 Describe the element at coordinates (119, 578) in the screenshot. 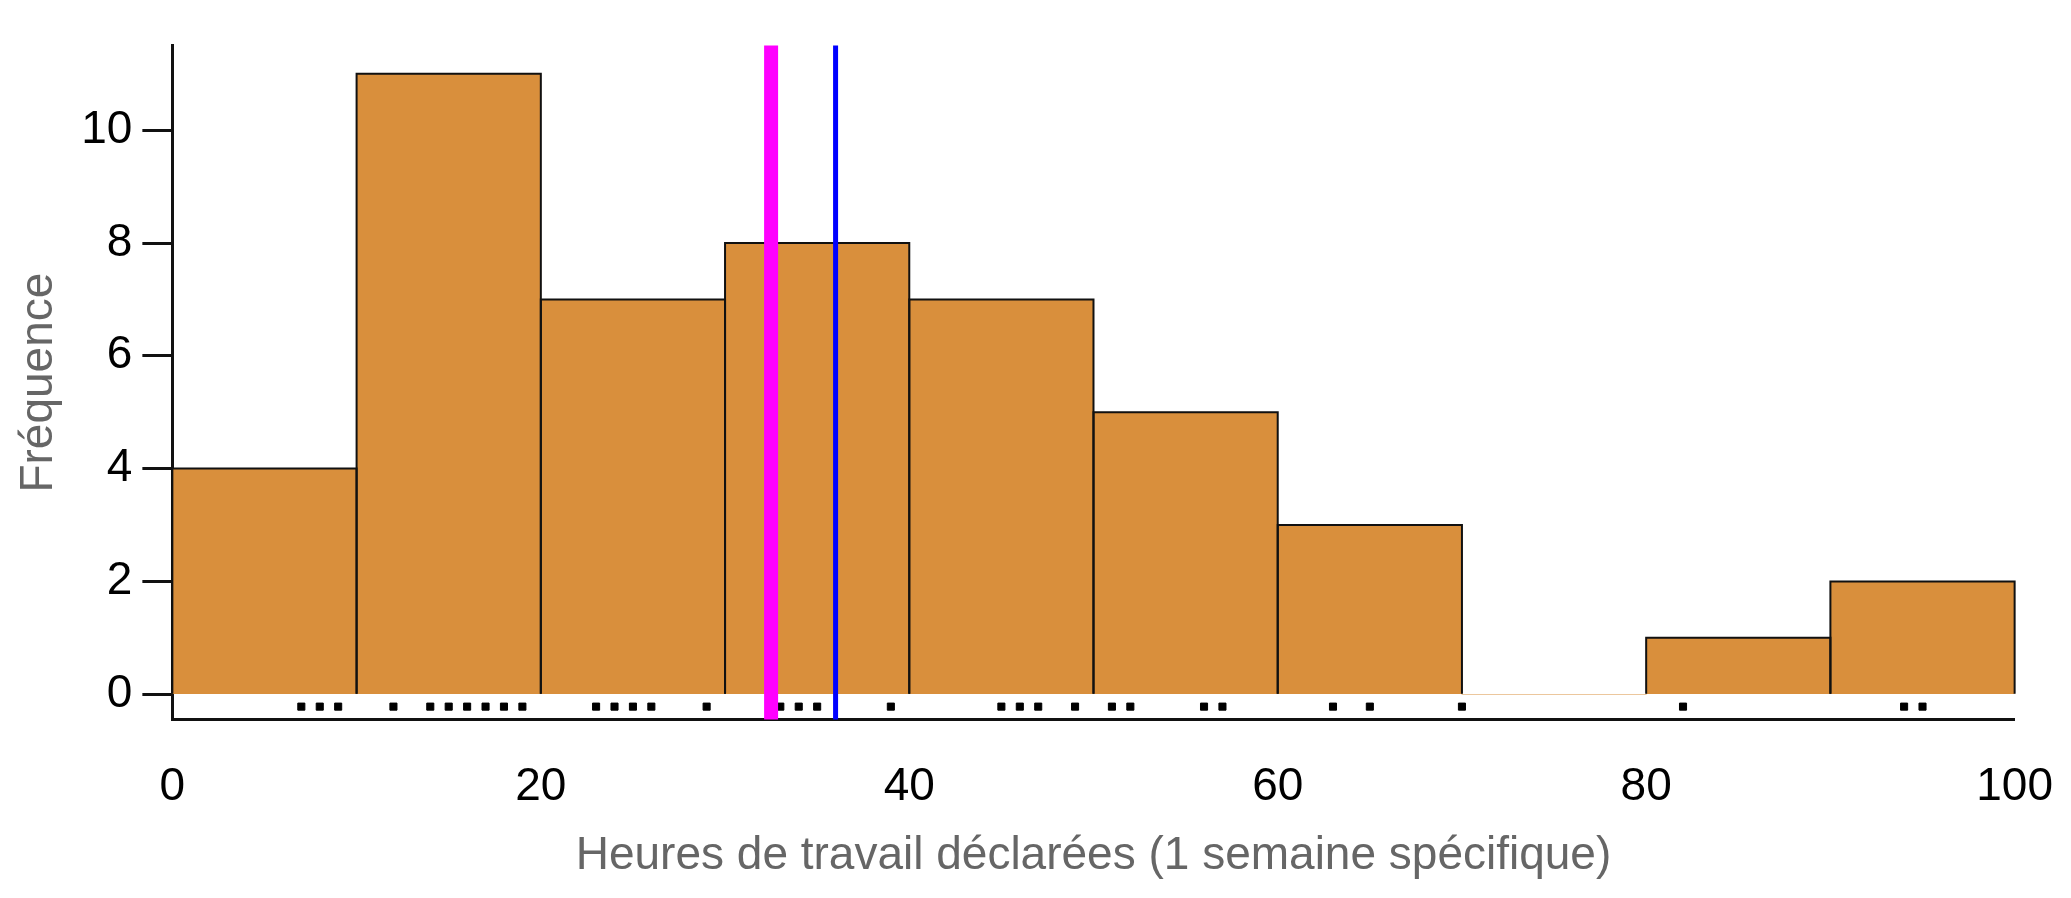

I see `y-tick-label: 2` at that location.